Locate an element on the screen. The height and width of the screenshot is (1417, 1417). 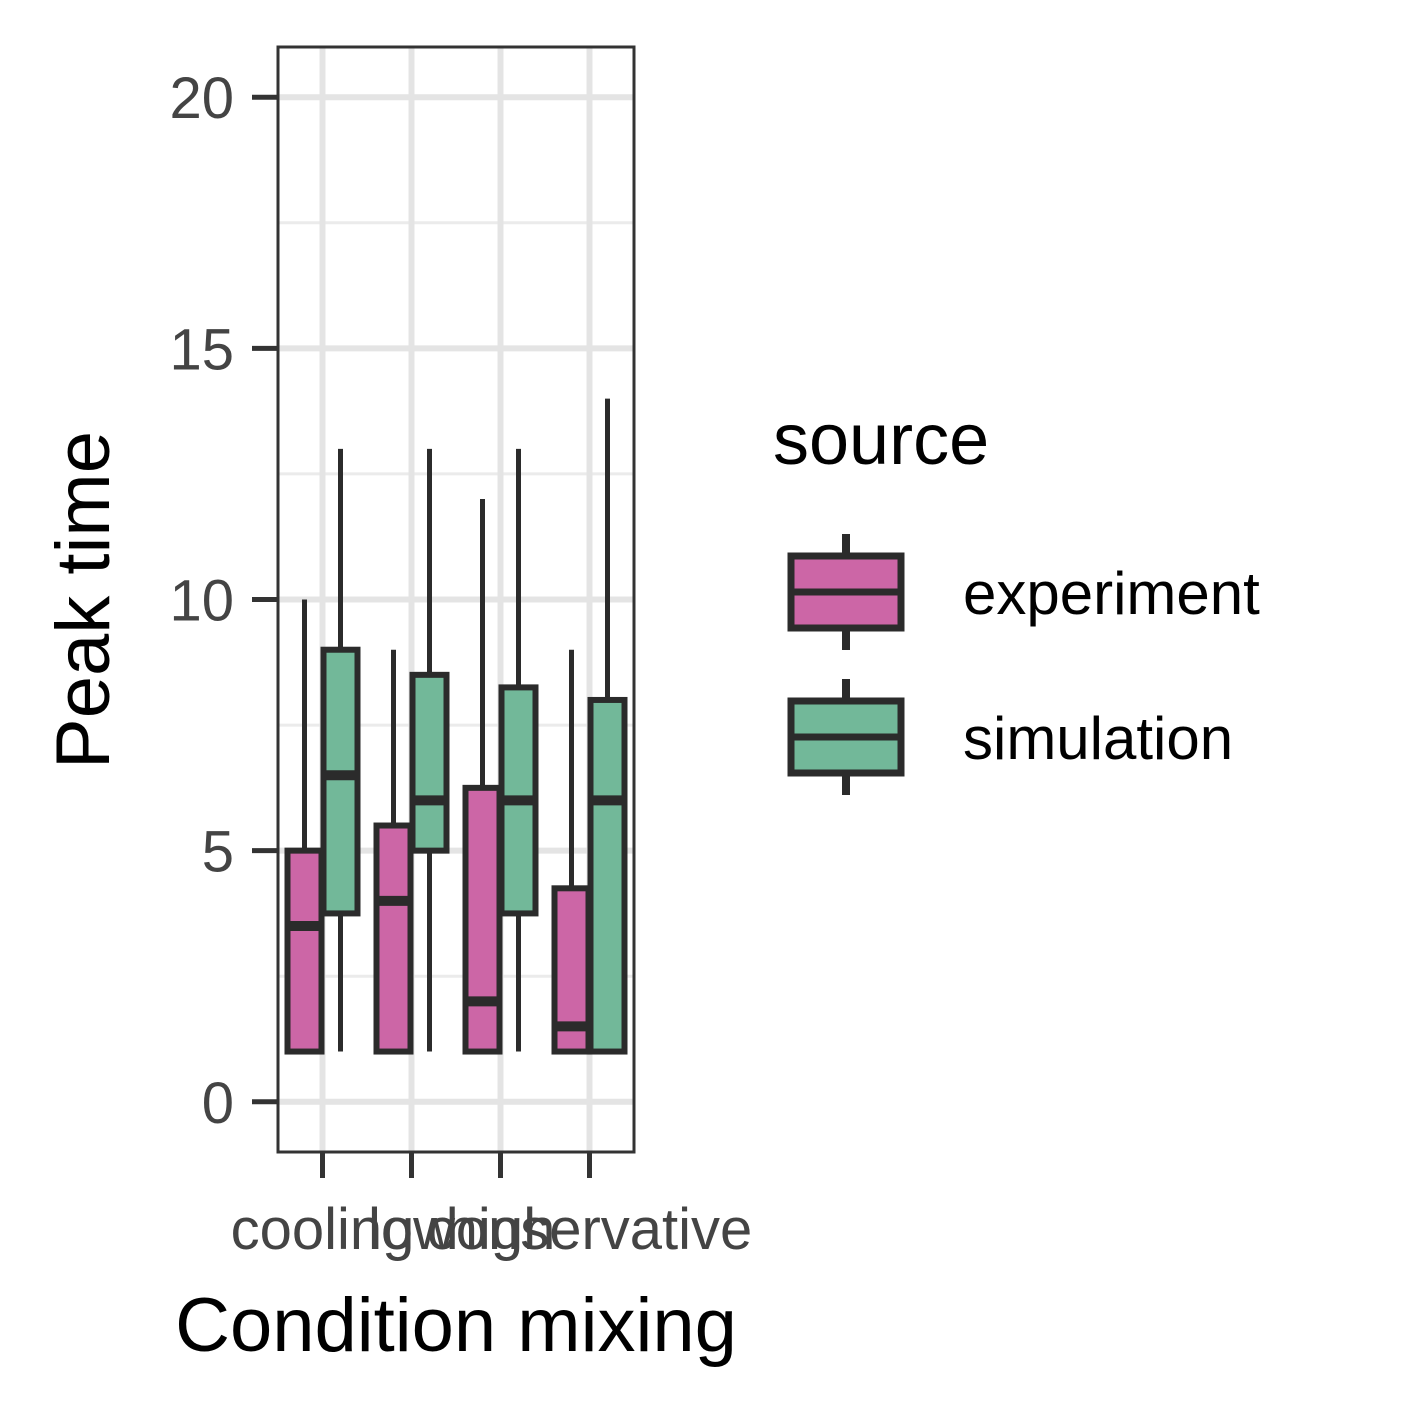
legend-title: source is located at coordinates (881, 440).